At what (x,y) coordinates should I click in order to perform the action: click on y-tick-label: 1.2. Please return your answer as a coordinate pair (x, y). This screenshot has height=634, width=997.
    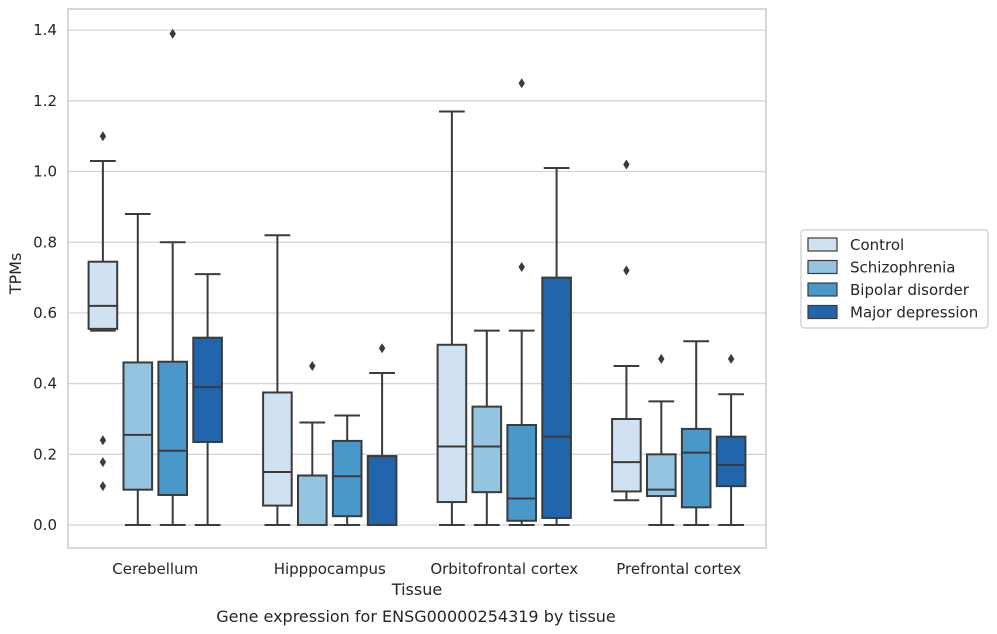
    Looking at the image, I should click on (45, 101).